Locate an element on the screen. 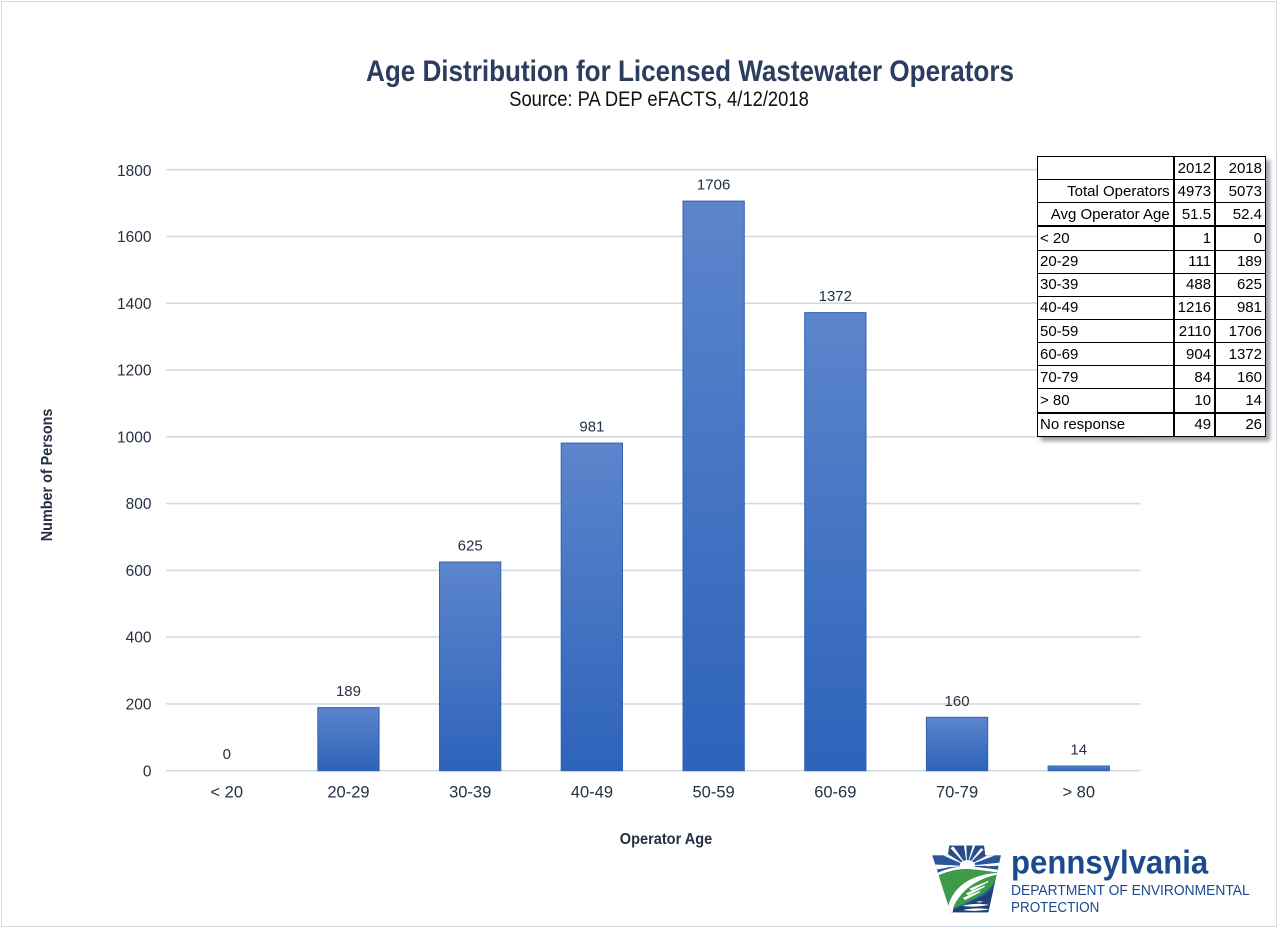  svg-text: 1372 is located at coordinates (835, 296).